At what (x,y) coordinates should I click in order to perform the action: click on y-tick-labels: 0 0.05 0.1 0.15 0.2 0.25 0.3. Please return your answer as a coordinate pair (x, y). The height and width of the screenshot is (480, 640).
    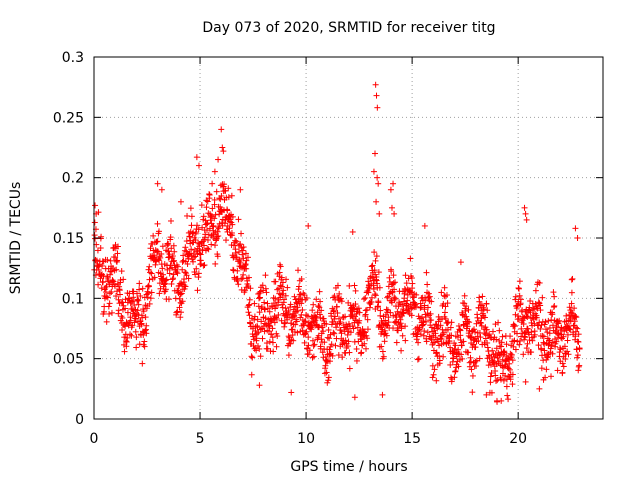
    Looking at the image, I should click on (68, 239).